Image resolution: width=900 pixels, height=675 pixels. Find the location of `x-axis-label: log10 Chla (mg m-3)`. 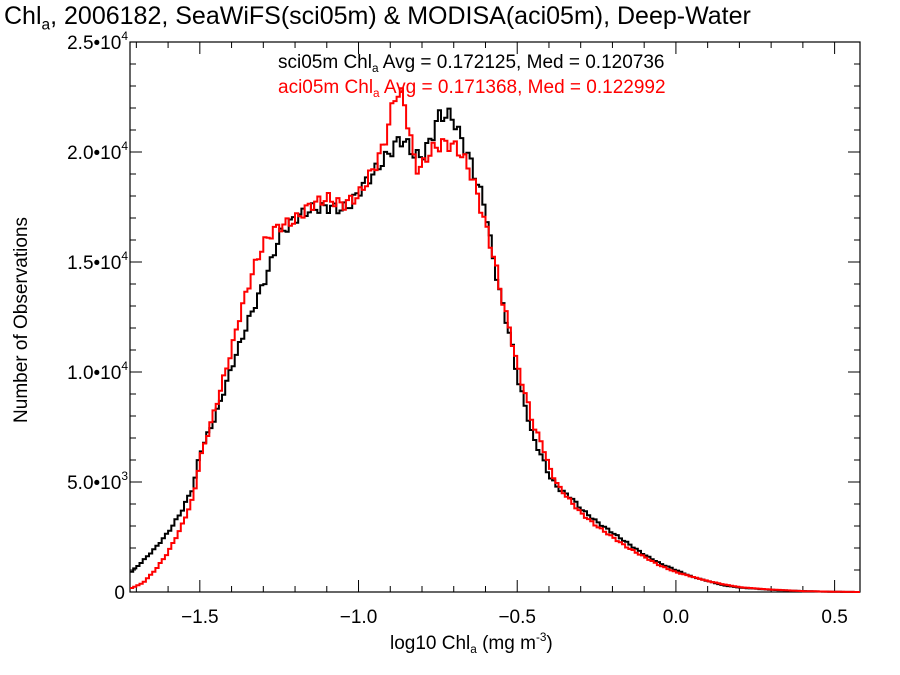

x-axis-label: log10 Chla (mg m-3) is located at coordinates (471, 643).